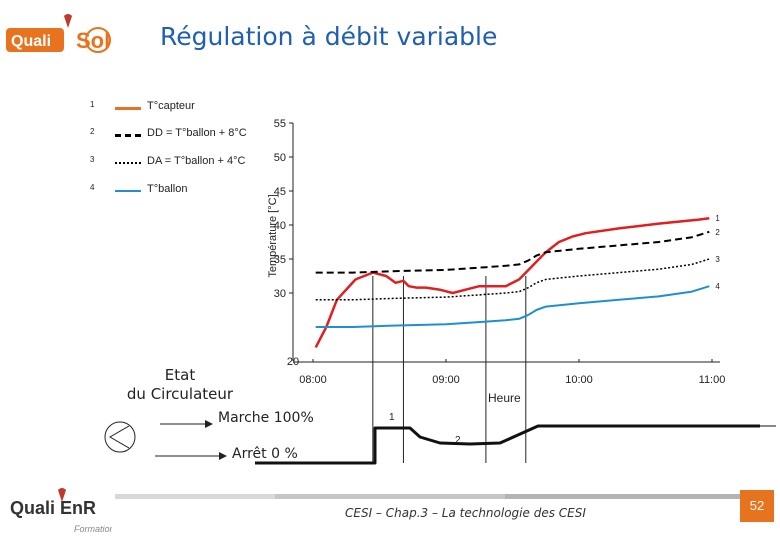 This screenshot has height=543, width=780. What do you see at coordinates (128, 135) in the screenshot?
I see `legend-line-dashed` at bounding box center [128, 135].